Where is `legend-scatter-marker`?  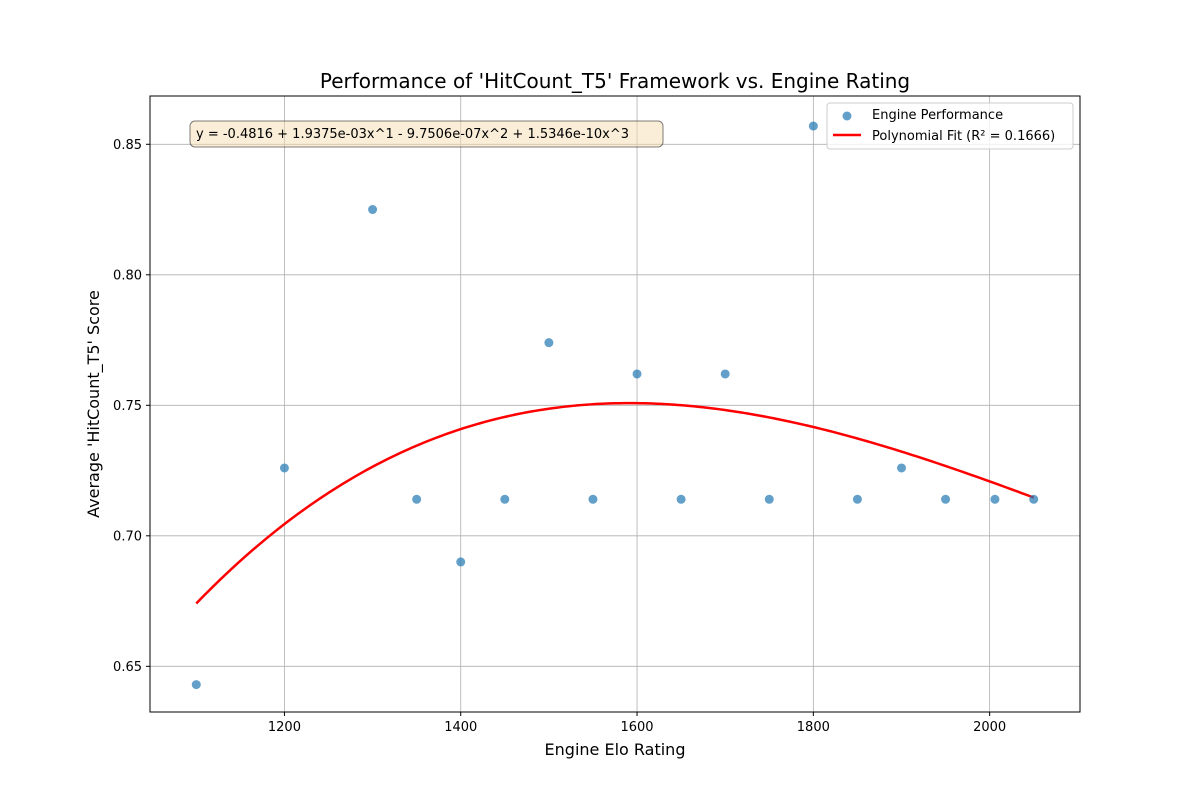 legend-scatter-marker is located at coordinates (847, 116).